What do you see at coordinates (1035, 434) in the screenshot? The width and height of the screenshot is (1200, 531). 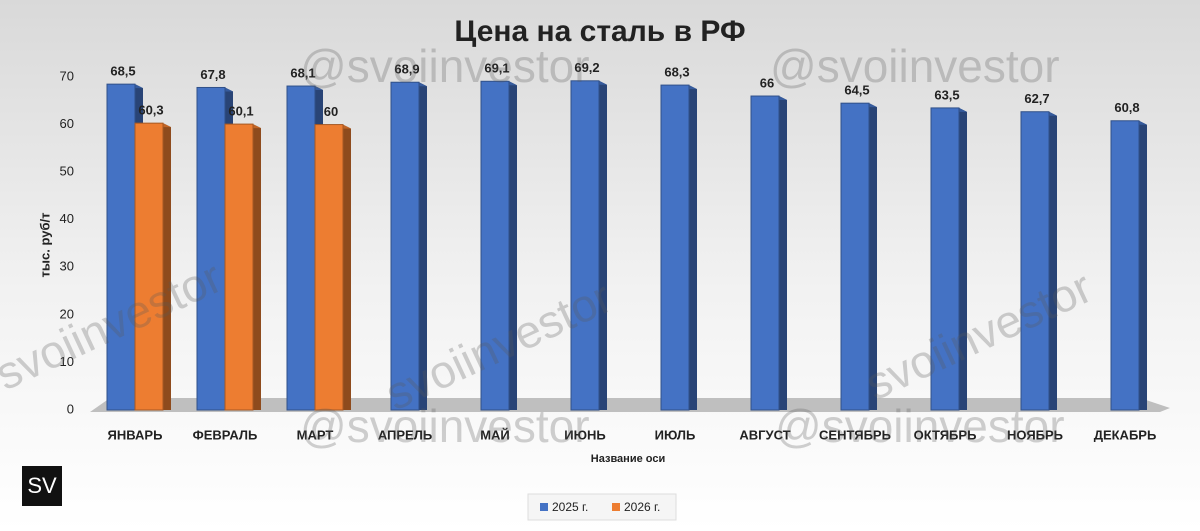 I see `x-tick-label: НОЯБРЬ` at bounding box center [1035, 434].